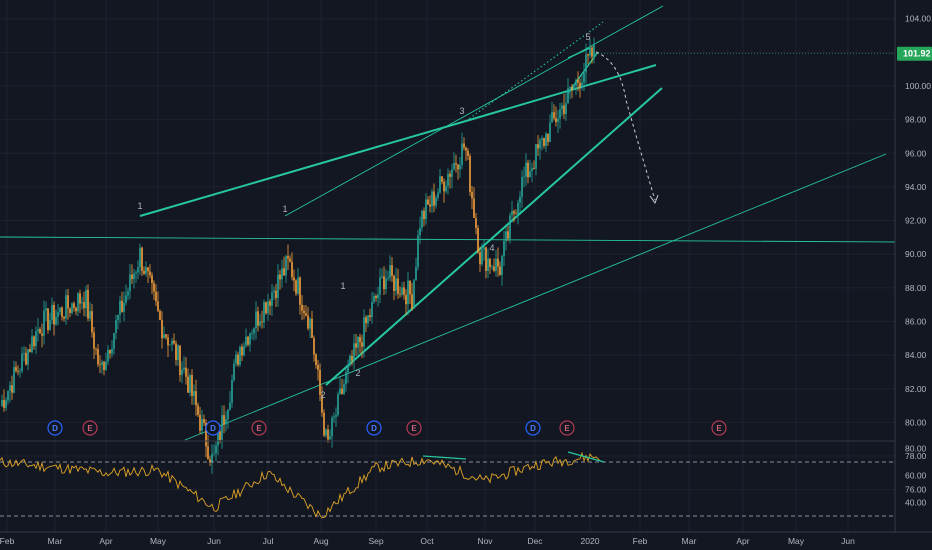 The image size is (932, 550). What do you see at coordinates (625, 126) in the screenshot?
I see `projected-path` at bounding box center [625, 126].